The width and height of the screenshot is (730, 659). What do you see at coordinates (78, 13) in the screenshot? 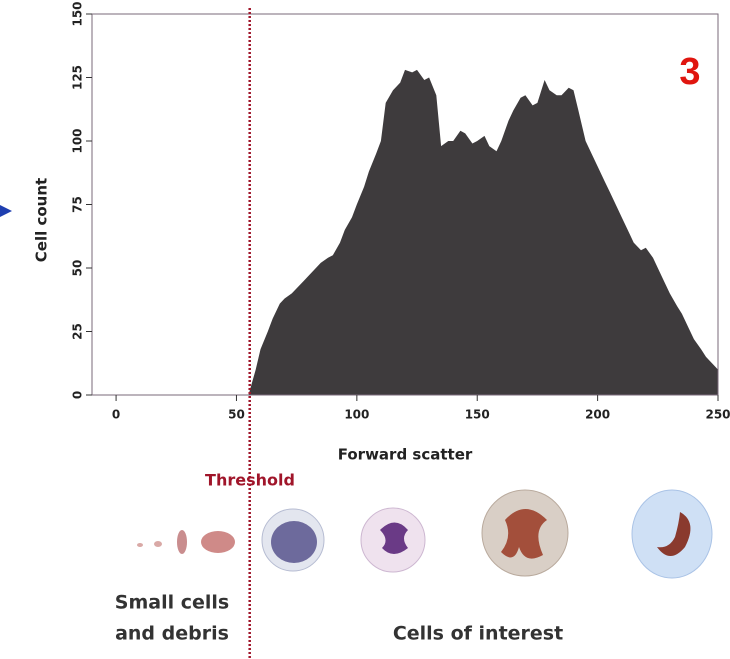
I see `y-tick-label: 150` at bounding box center [78, 13].